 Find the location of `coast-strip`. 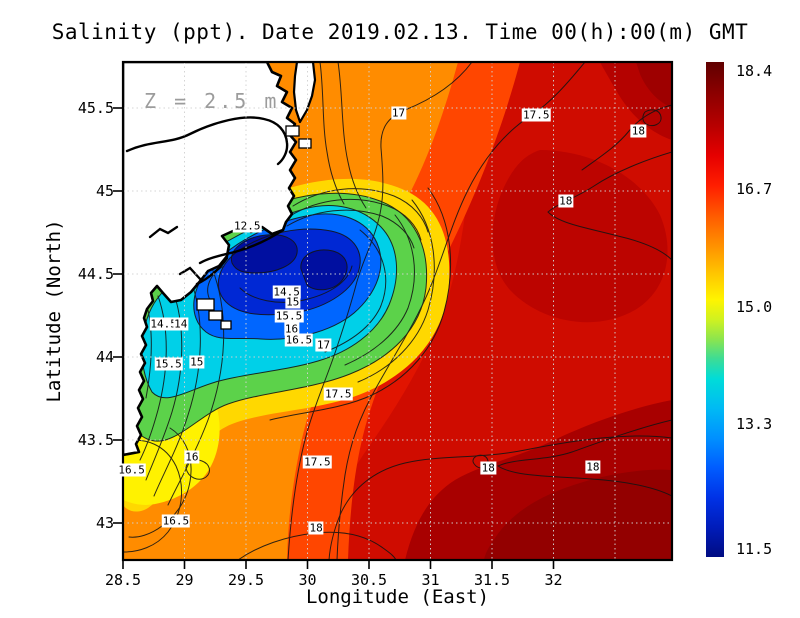

coast-strip is located at coordinates (304, 93).